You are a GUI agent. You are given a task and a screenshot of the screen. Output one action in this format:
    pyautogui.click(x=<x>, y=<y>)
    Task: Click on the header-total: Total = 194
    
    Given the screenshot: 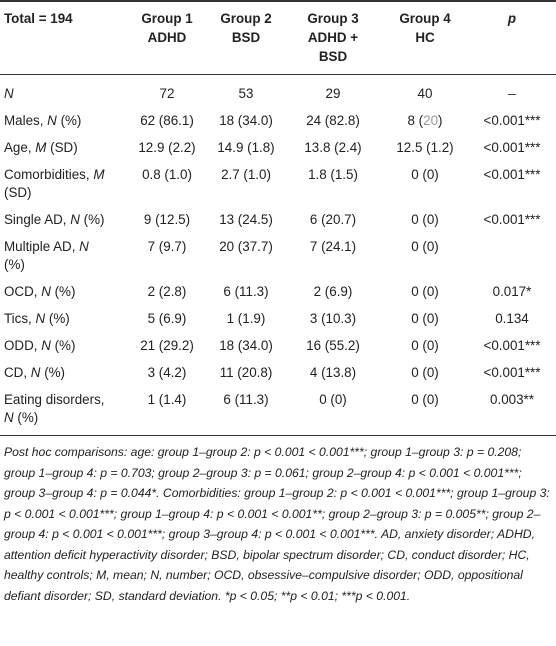 What is the action you would take?
    pyautogui.click(x=38, y=18)
    